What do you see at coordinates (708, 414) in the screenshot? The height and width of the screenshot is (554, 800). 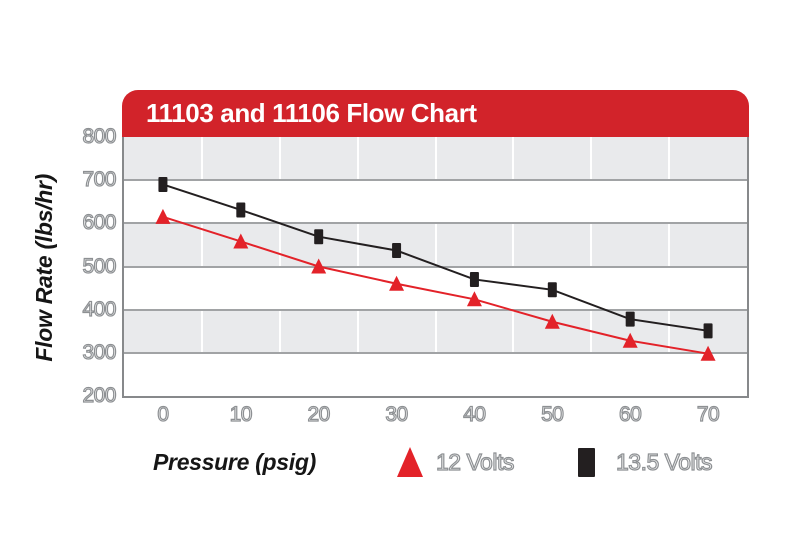 I see `x-tick-label: 70` at bounding box center [708, 414].